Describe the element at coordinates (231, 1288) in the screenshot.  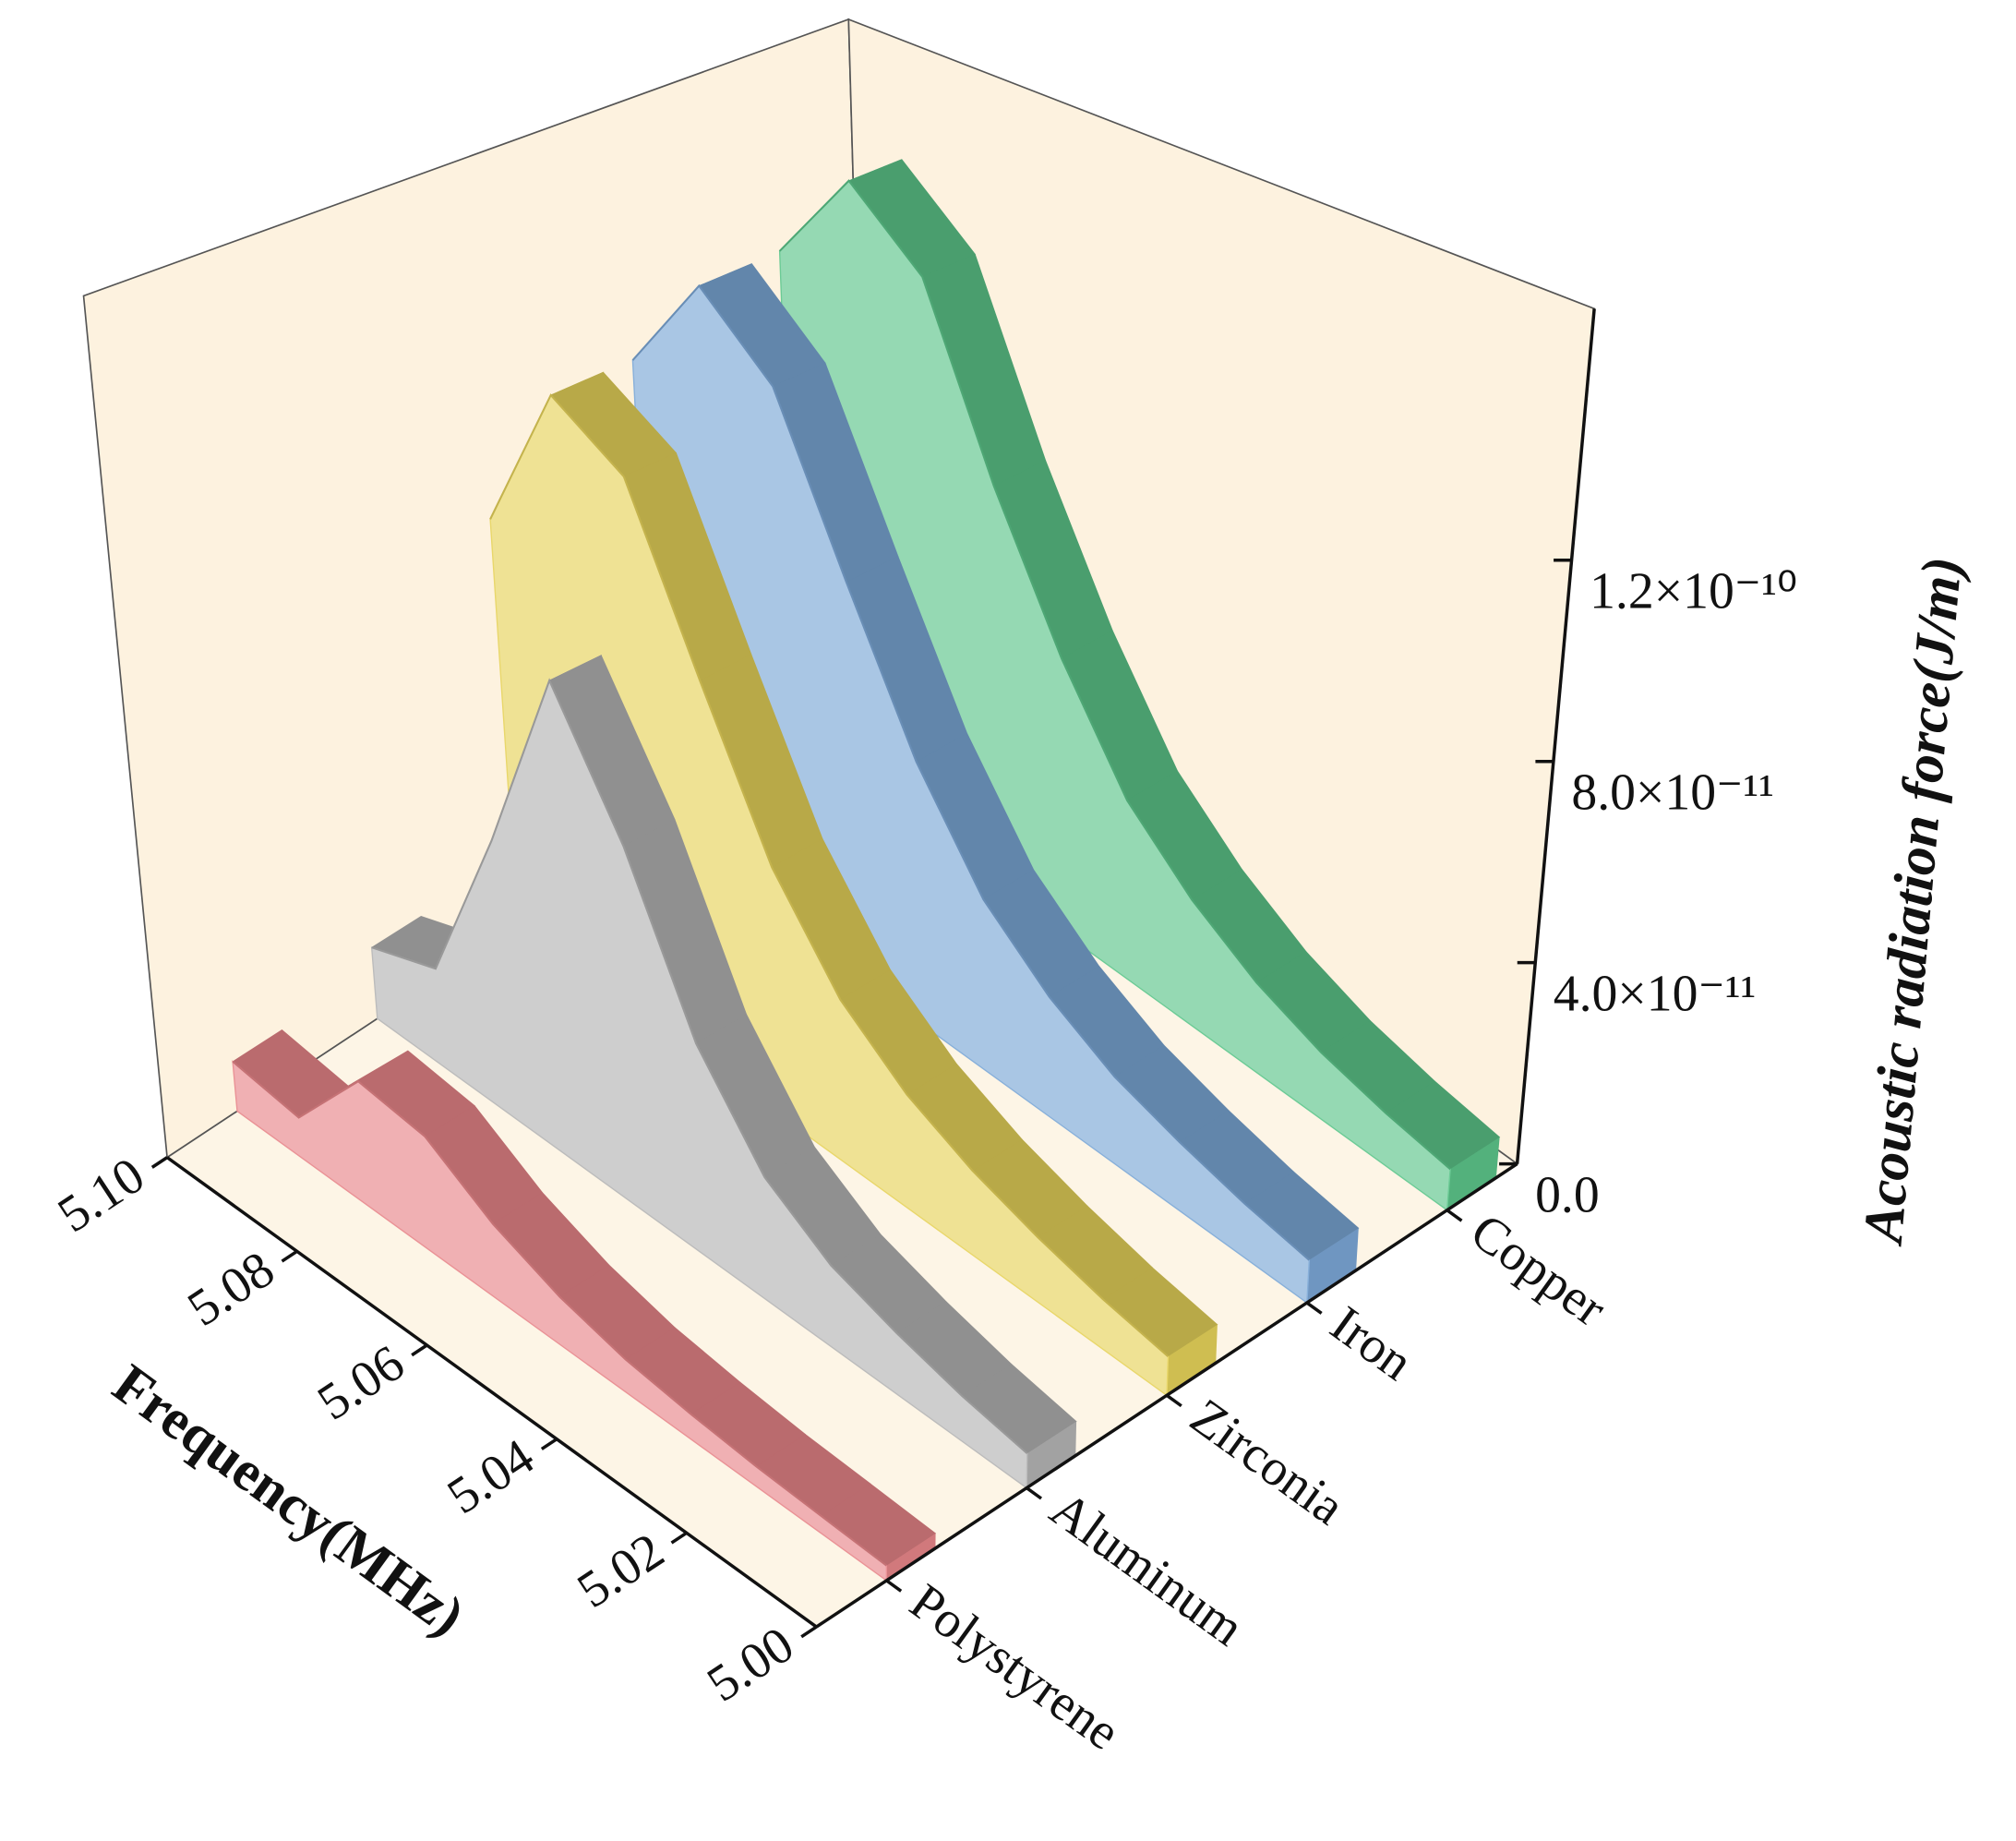
I see `x-tick-label: 5.08` at that location.